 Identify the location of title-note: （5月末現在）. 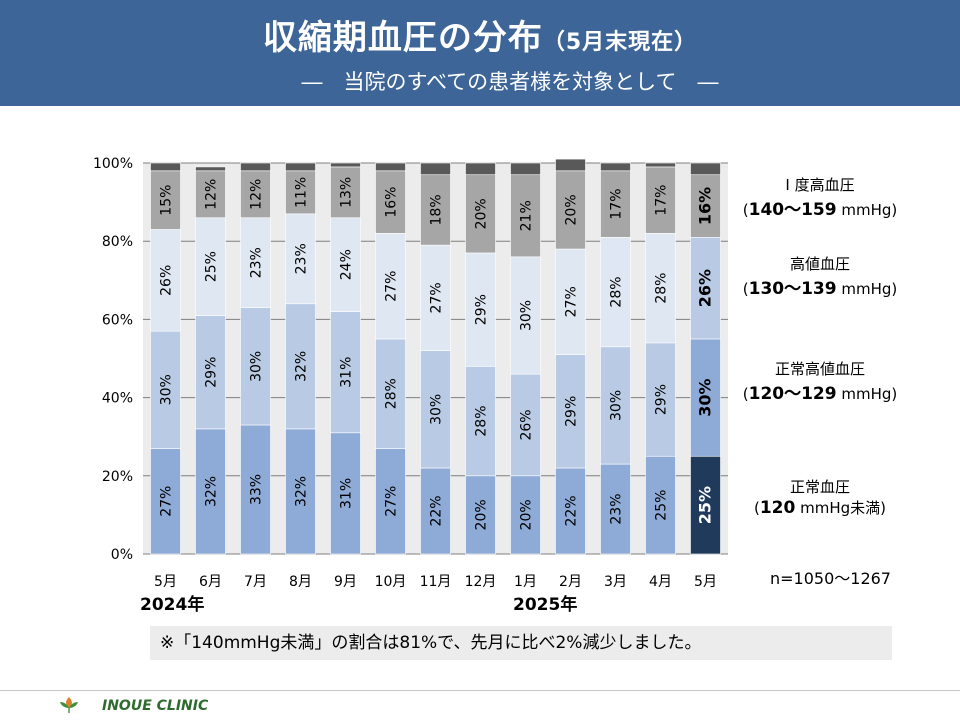
(620, 42).